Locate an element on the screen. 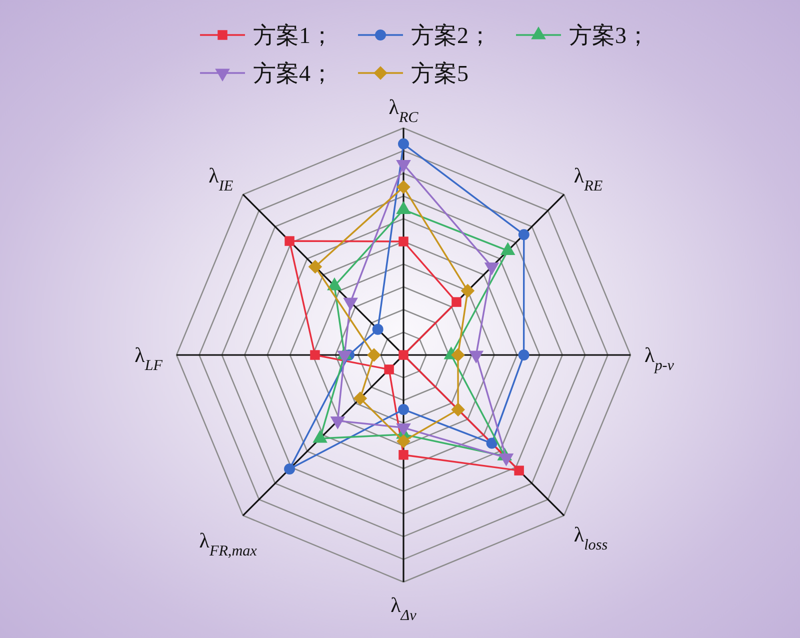 The width and height of the screenshot is (800, 638). spoke-label: λ$_{RE}$ is located at coordinates (588, 179).